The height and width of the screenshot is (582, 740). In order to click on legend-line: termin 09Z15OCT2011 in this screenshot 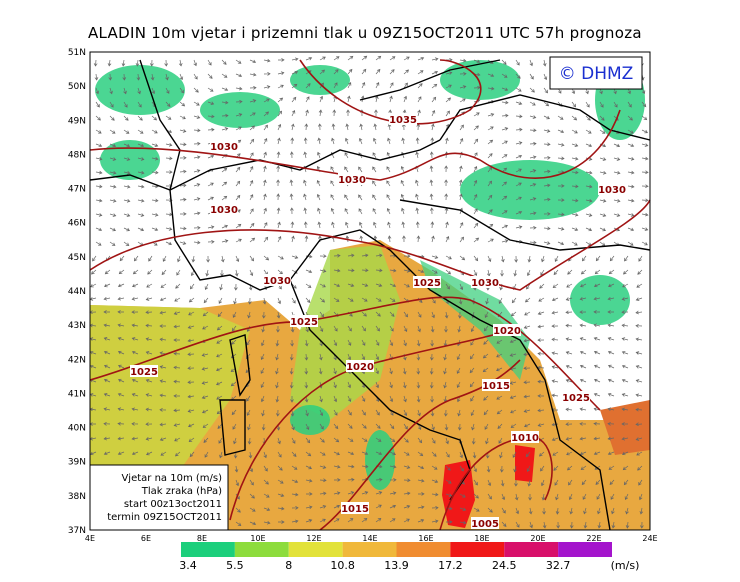, I will do `click(164, 517)`.